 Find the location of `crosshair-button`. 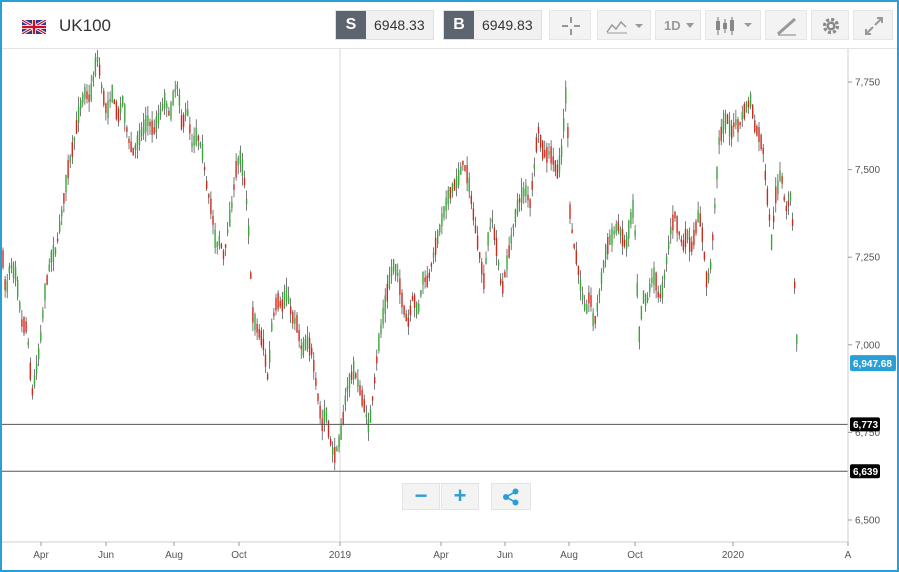

crosshair-button is located at coordinates (570, 25).